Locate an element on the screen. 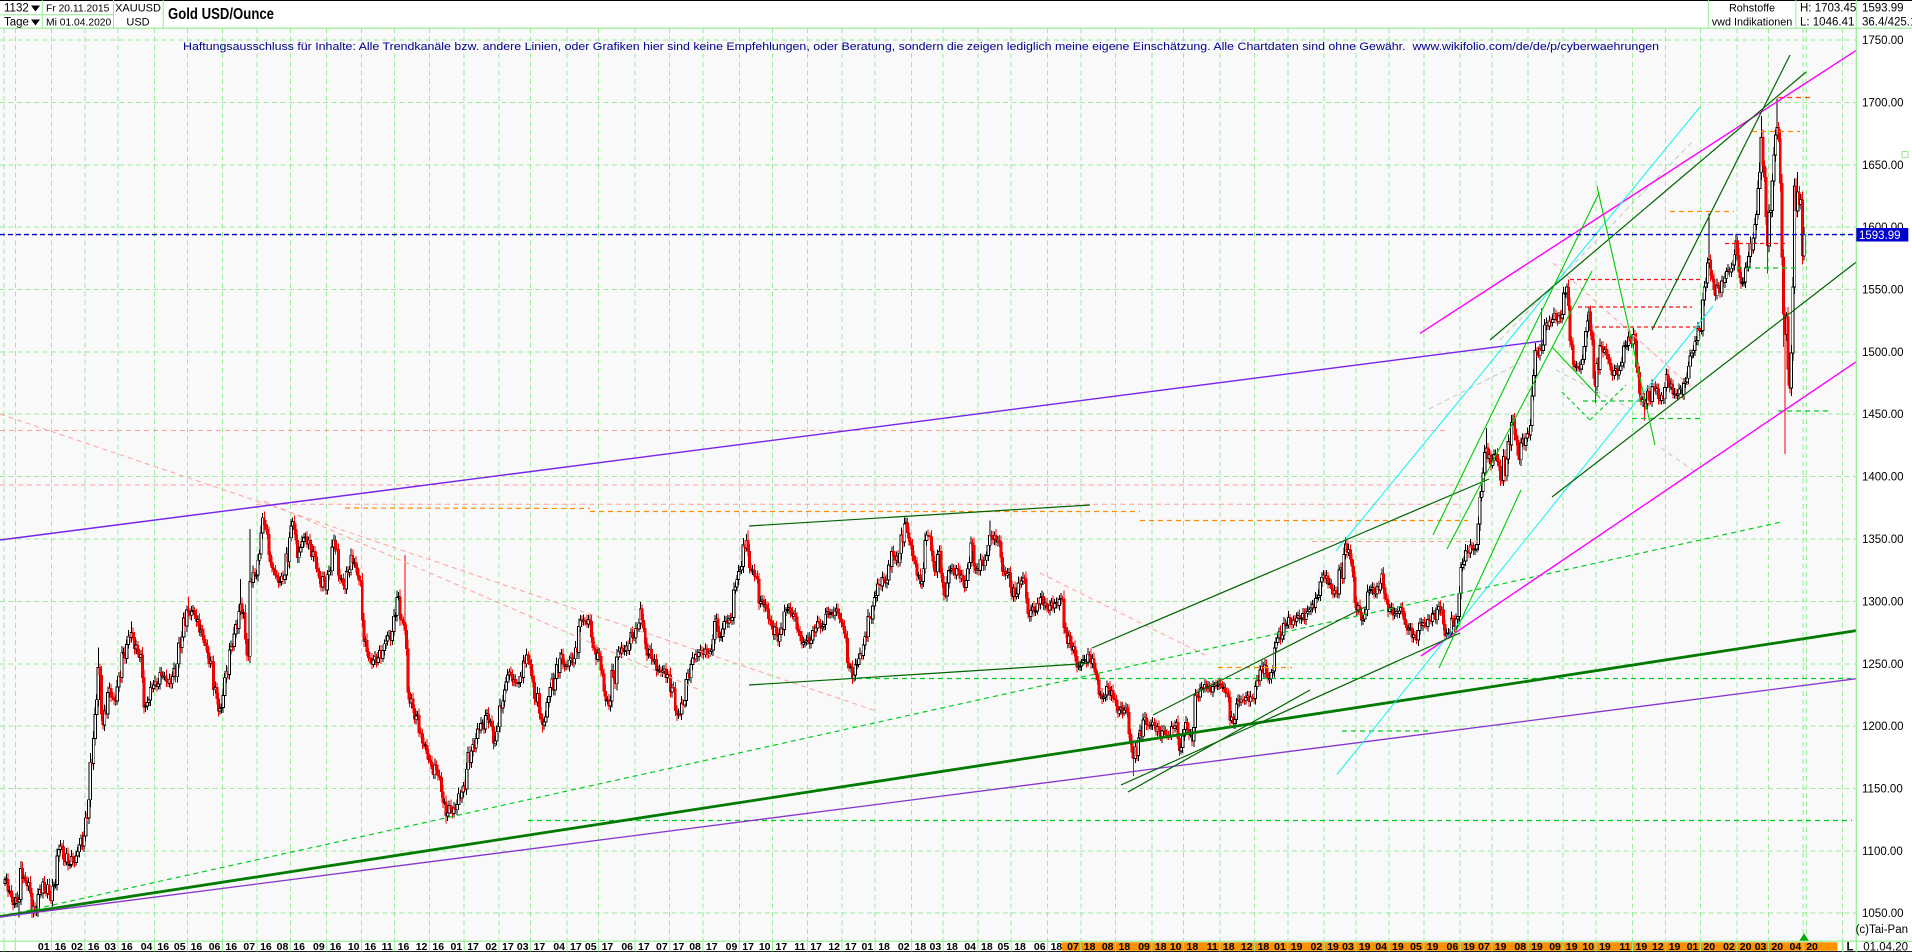 This screenshot has width=1912, height=952. svg-text: 1450.00 is located at coordinates (1883, 415).